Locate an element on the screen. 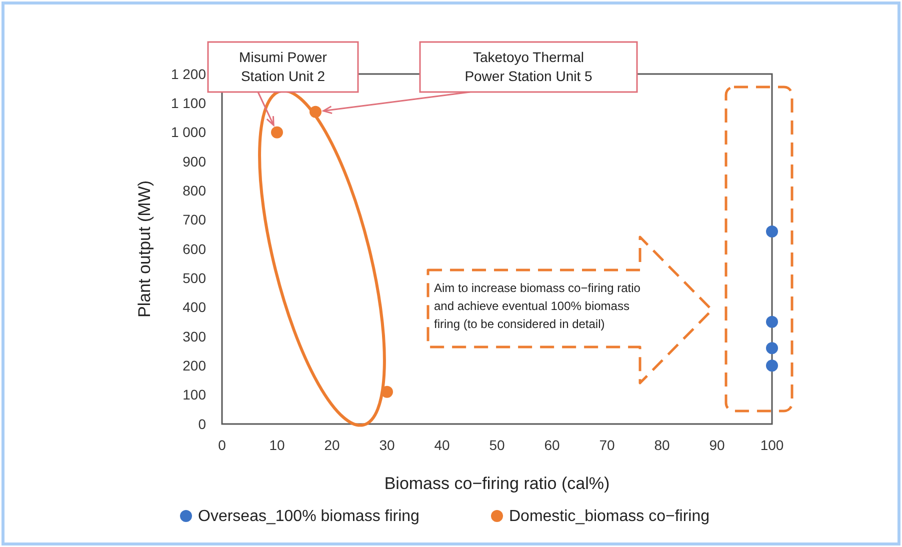  y-tick-label: 1 100 is located at coordinates (188, 103).